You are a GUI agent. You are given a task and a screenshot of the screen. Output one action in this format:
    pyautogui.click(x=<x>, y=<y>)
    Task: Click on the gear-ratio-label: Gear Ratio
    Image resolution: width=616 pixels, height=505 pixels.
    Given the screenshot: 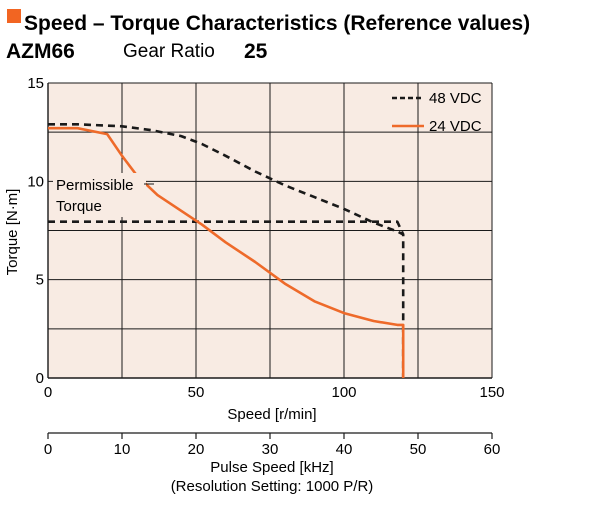 What is the action you would take?
    pyautogui.click(x=169, y=51)
    